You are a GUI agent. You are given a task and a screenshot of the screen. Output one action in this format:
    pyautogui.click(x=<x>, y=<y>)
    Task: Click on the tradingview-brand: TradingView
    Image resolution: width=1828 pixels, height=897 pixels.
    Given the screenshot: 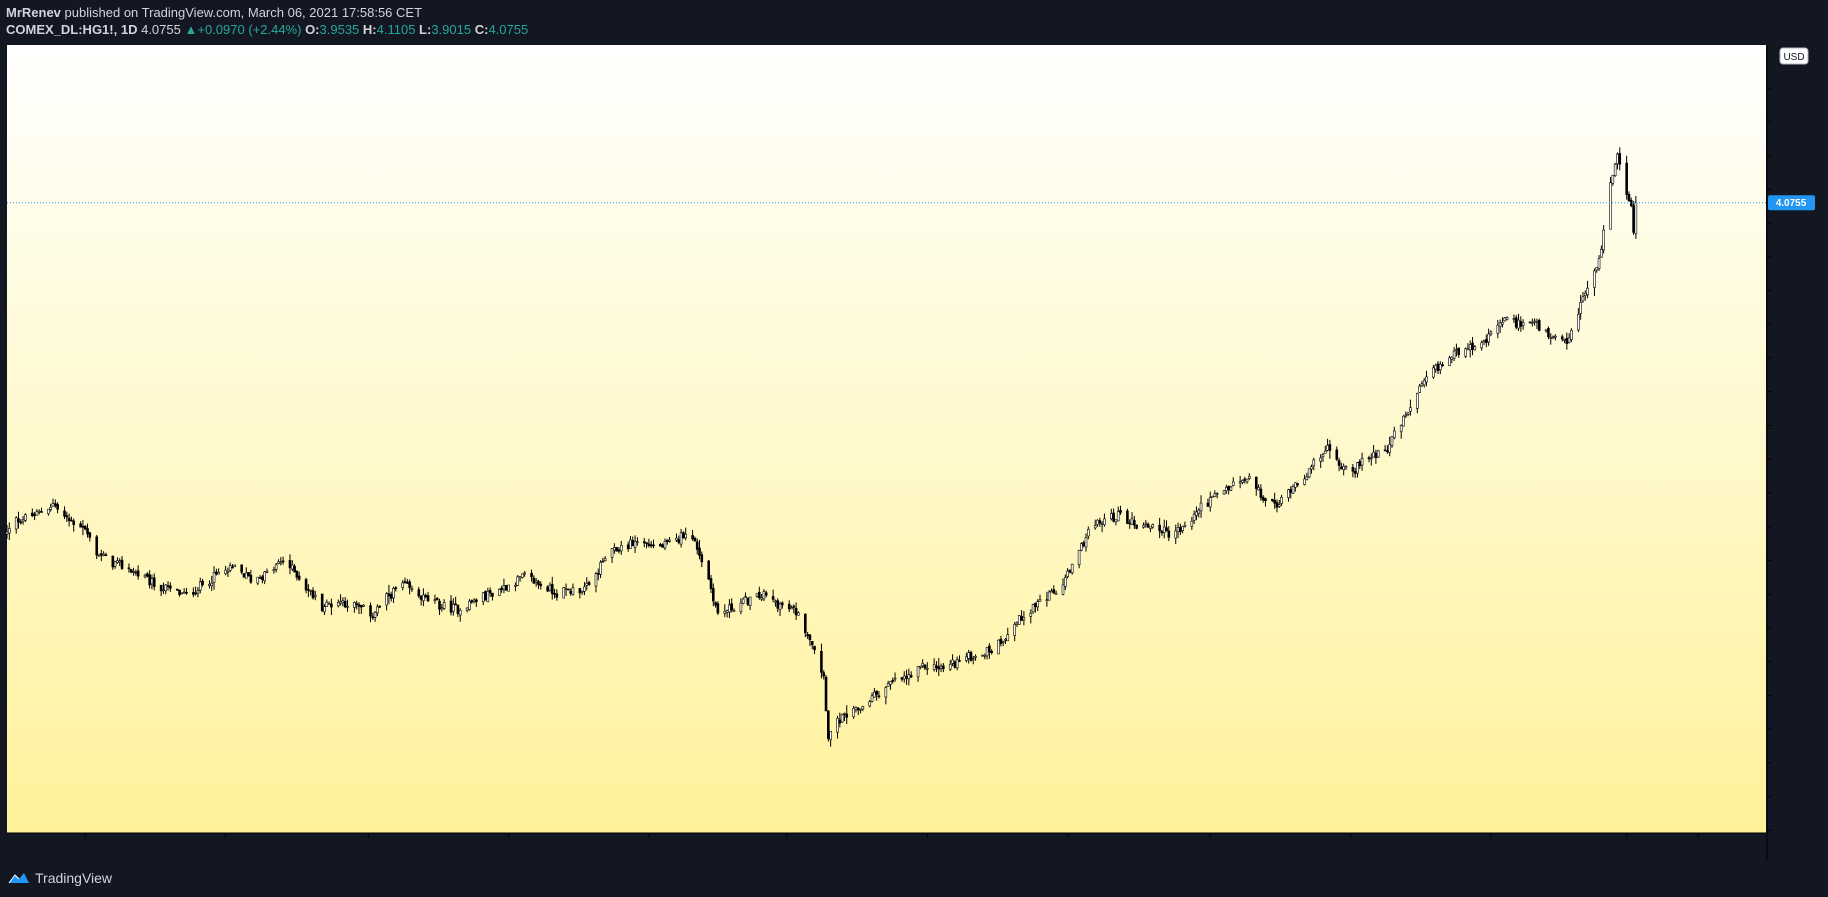 What is the action you would take?
    pyautogui.click(x=60, y=878)
    